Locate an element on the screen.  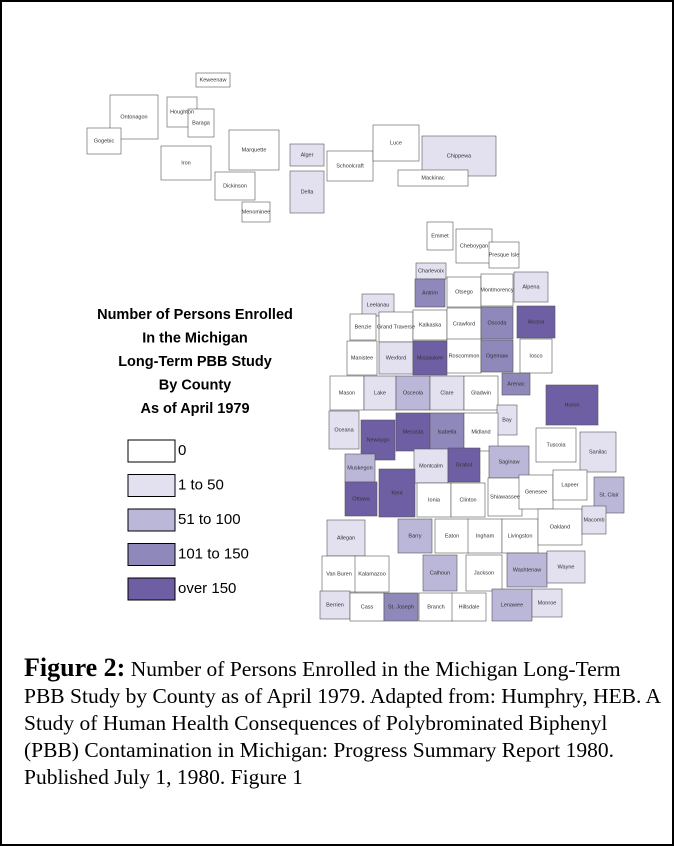
county-label: Montcalm is located at coordinates (431, 466).